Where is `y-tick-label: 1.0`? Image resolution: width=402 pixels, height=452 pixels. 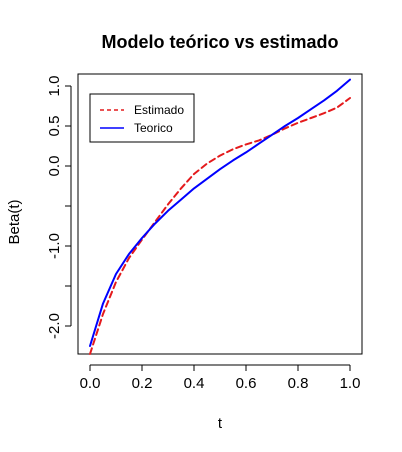 y-tick-label: 1.0 is located at coordinates (54, 86).